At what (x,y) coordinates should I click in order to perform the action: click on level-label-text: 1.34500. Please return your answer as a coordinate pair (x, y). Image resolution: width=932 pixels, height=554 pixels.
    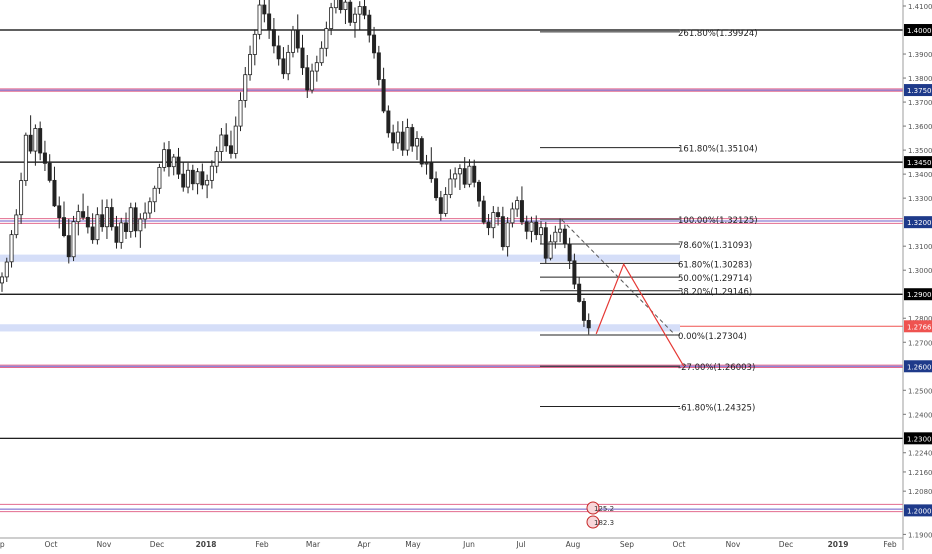
    Looking at the image, I should click on (919, 163).